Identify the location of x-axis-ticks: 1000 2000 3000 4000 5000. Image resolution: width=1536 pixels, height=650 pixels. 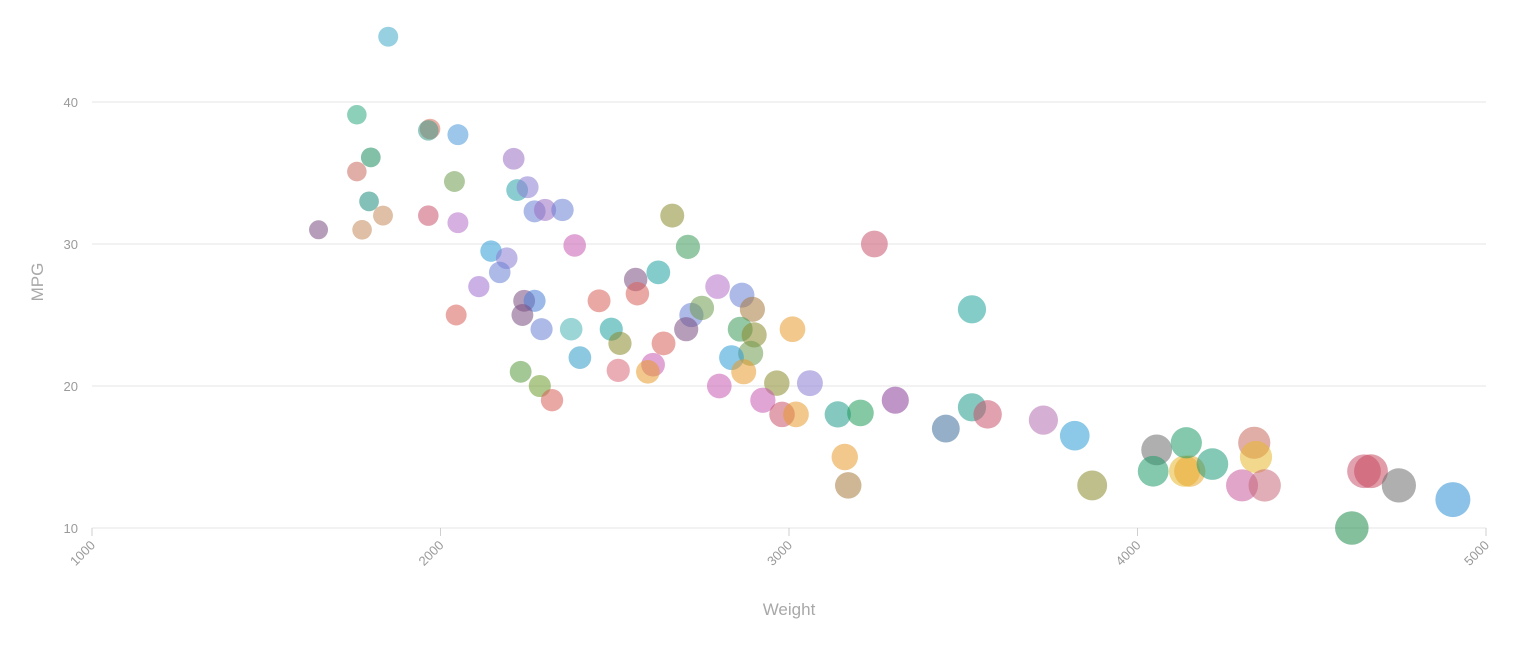
(779, 548).